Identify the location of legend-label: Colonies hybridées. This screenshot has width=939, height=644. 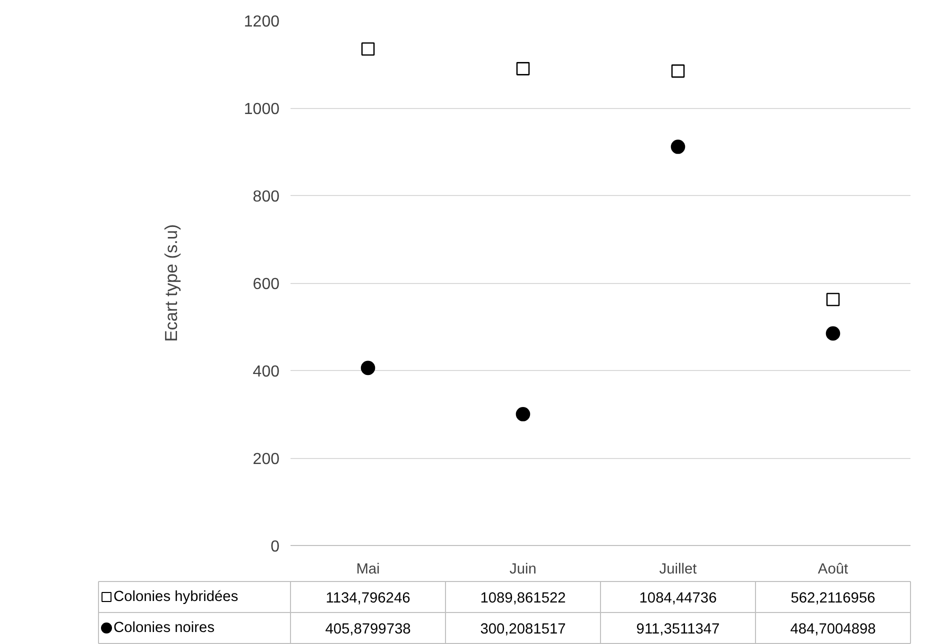
(176, 597).